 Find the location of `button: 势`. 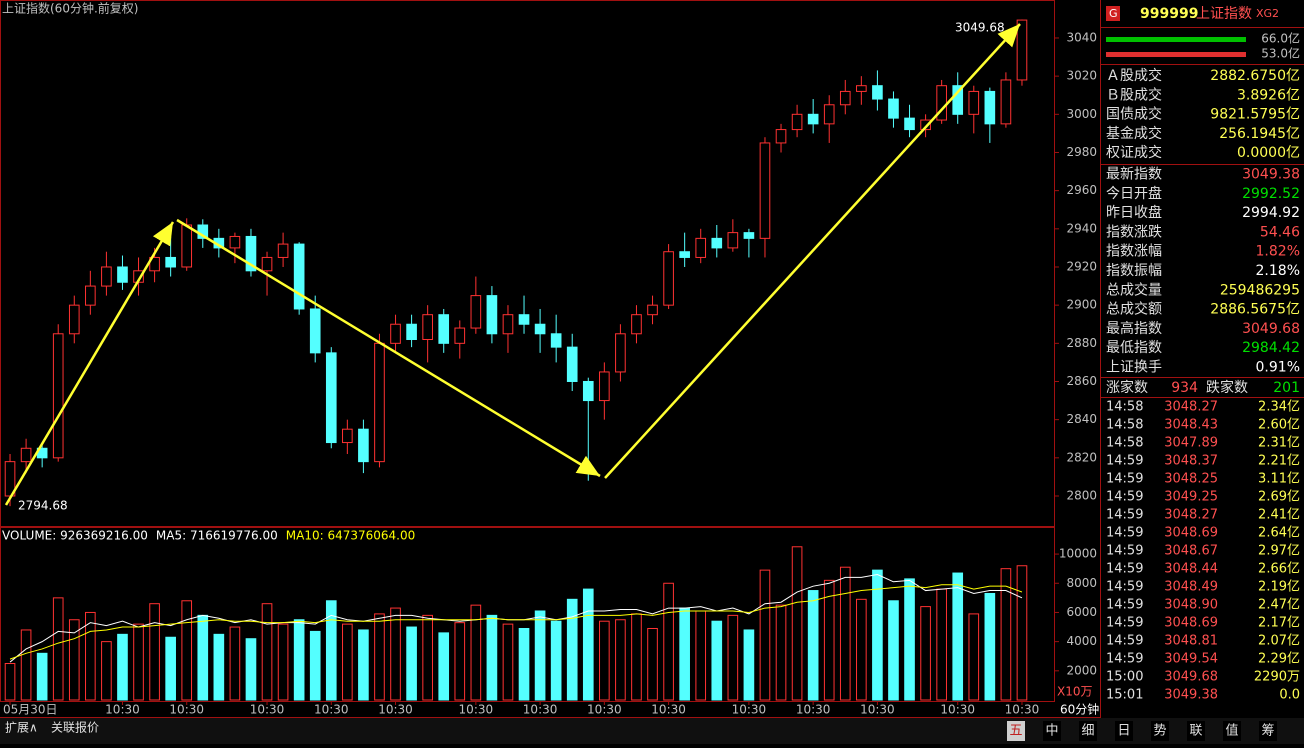

button: 势 is located at coordinates (1159, 731).